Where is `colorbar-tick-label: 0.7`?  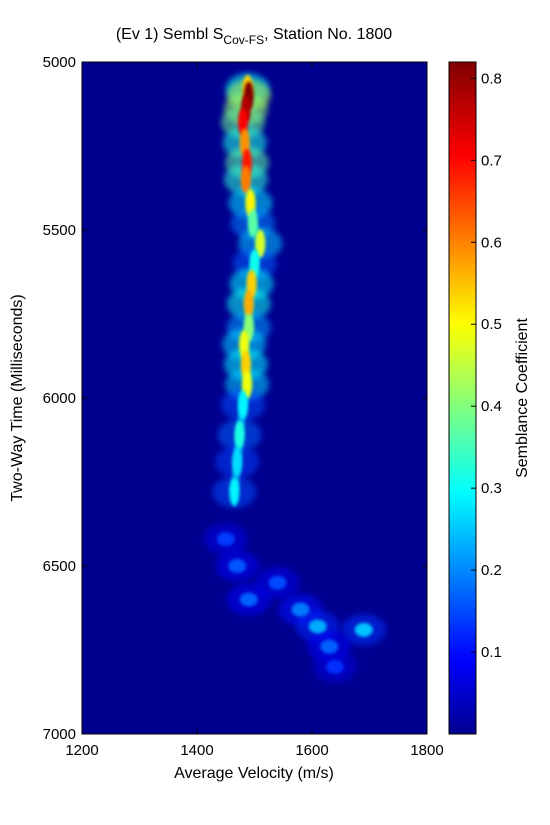 colorbar-tick-label: 0.7 is located at coordinates (491, 160).